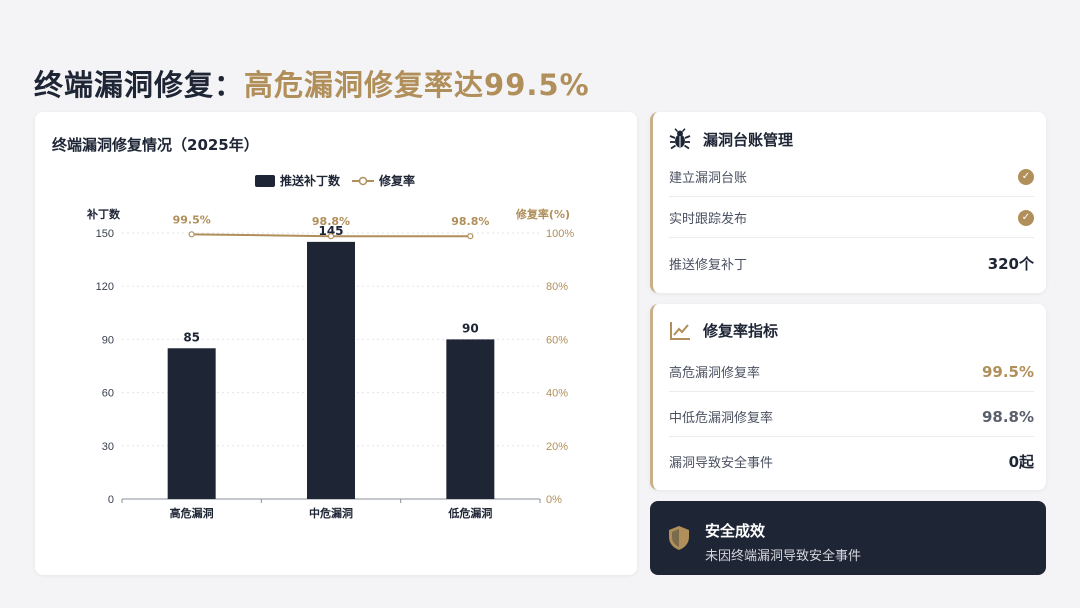  Describe the element at coordinates (192, 513) in the screenshot. I see `x-tick-label: 高危漏洞` at that location.